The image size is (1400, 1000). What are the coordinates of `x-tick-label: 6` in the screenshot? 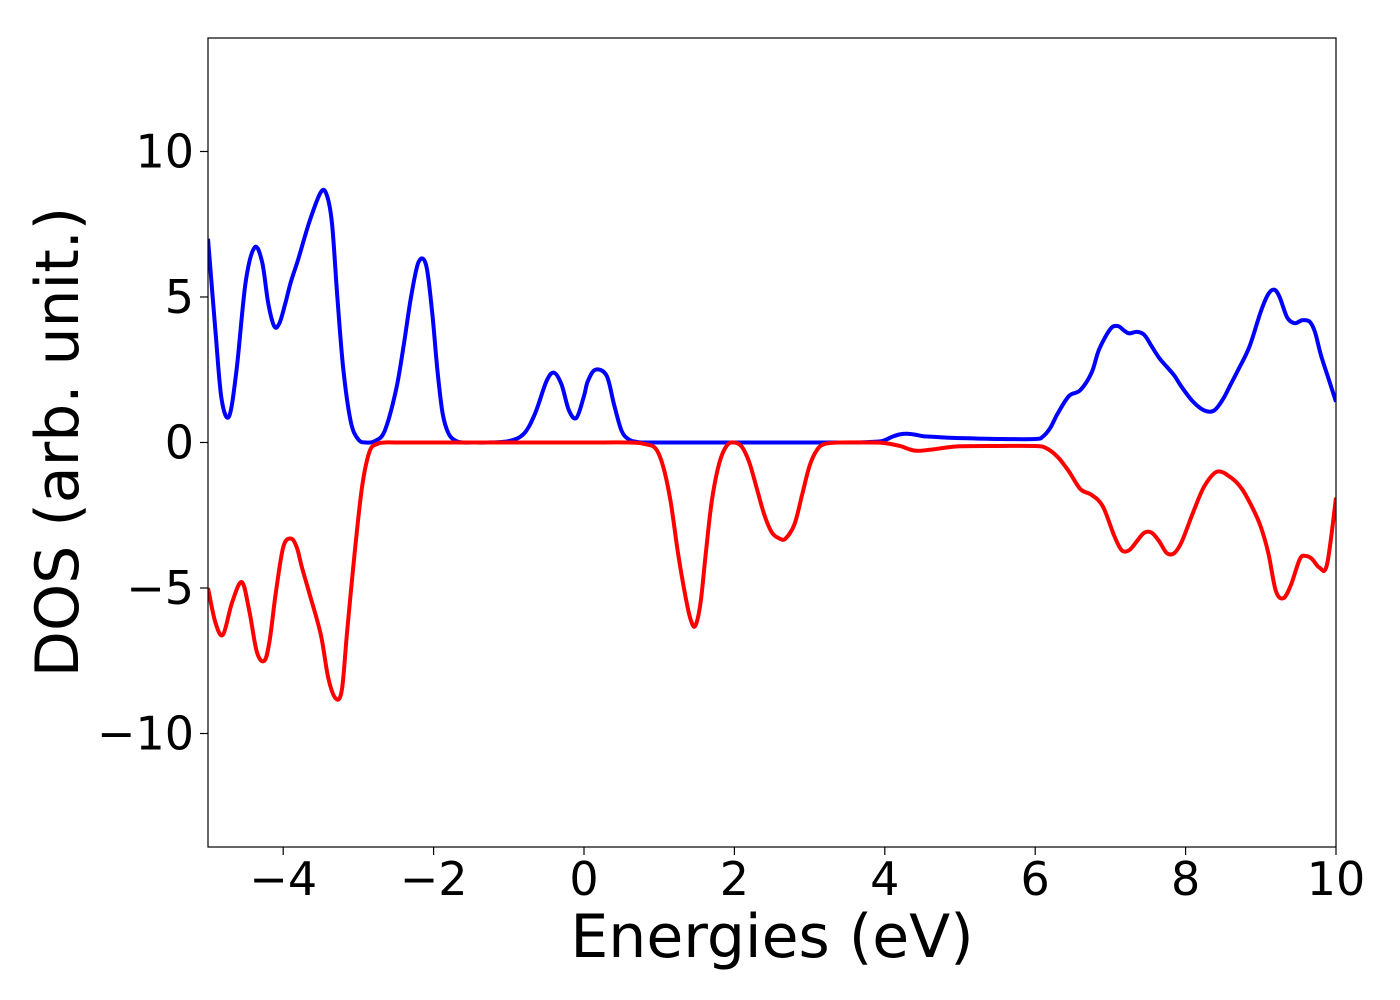 It's located at (1035, 879).